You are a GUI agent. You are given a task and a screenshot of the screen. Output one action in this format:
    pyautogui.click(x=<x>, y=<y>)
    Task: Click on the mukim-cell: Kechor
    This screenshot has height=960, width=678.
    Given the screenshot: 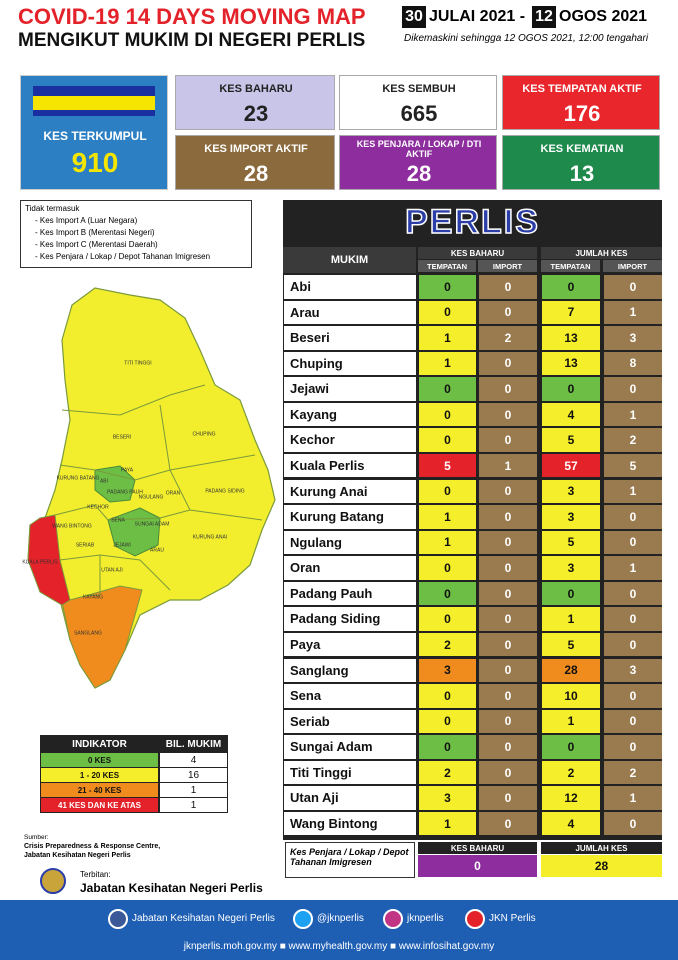 What is the action you would take?
    pyautogui.click(x=350, y=440)
    